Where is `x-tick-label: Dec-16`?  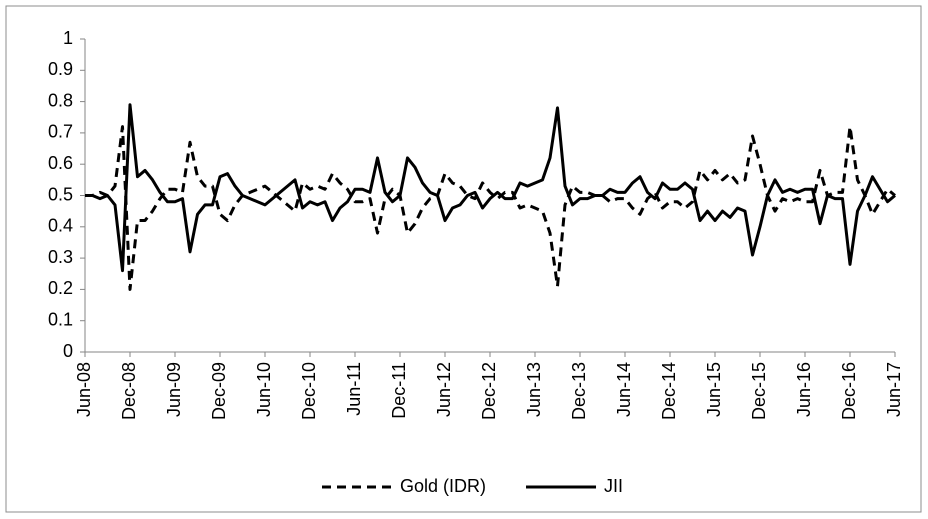
x-tick-label: Dec-16 is located at coordinates (849, 391).